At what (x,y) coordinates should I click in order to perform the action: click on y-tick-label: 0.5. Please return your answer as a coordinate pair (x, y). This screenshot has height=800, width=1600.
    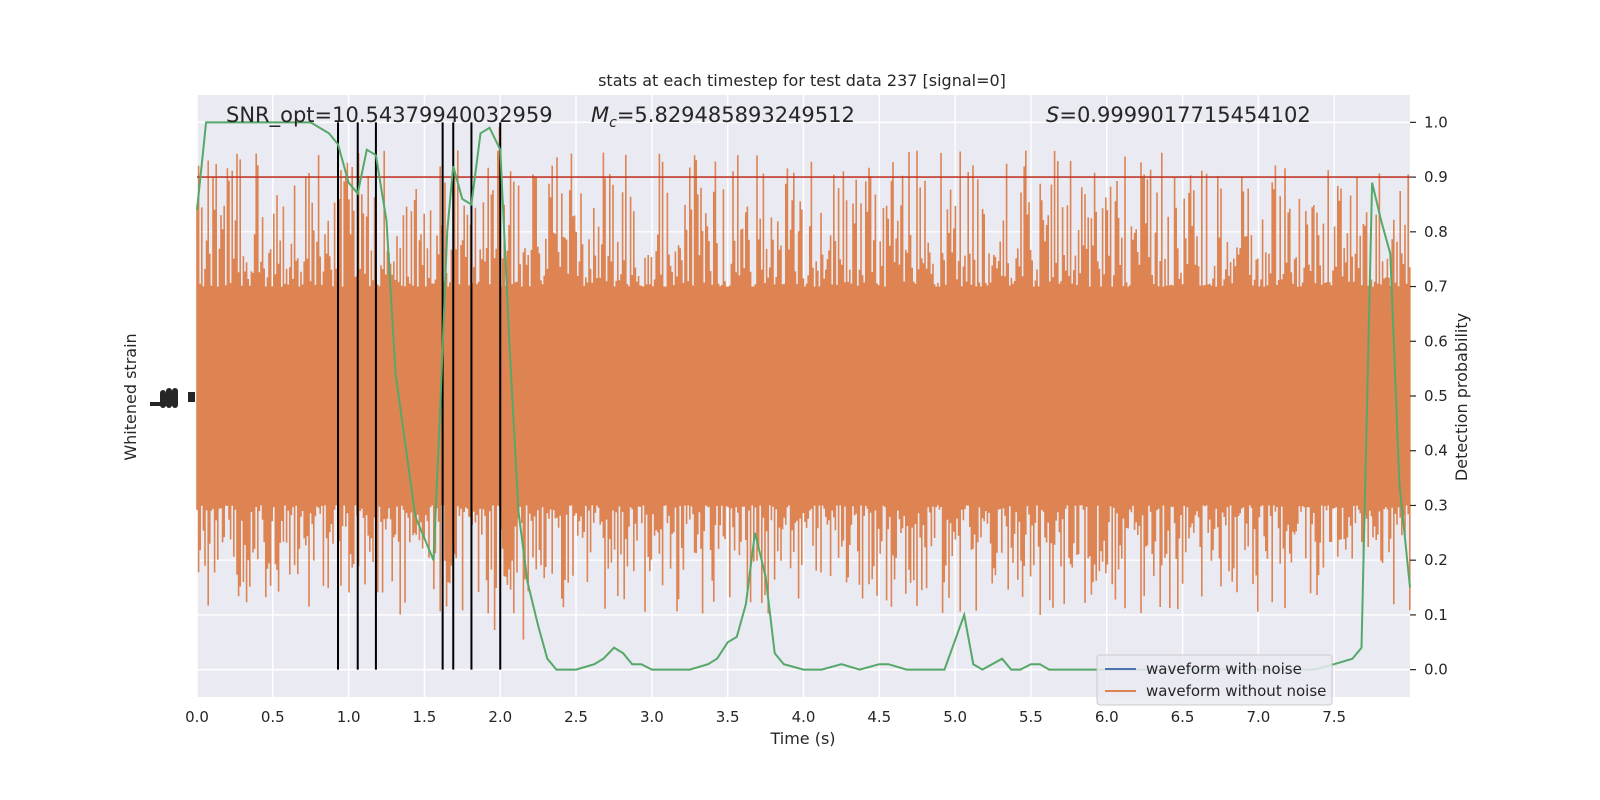
    Looking at the image, I should click on (1436, 396).